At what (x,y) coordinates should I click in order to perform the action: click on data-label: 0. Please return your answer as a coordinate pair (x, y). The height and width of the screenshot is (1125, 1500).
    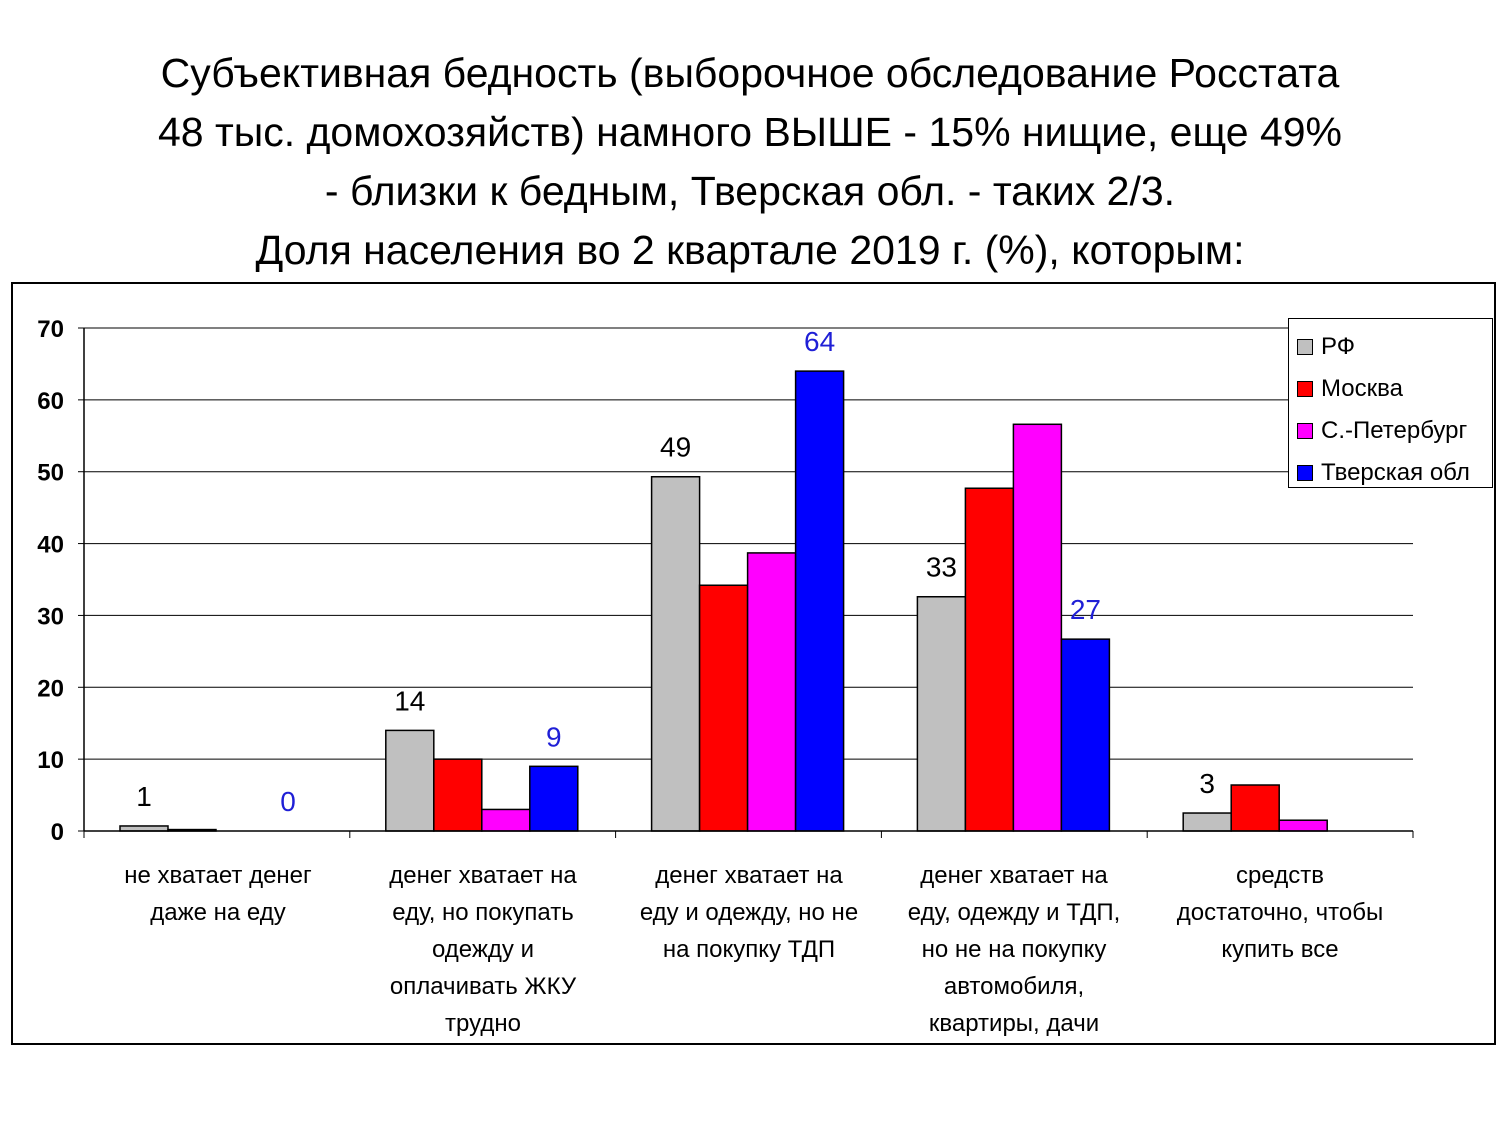
    Looking at the image, I should click on (288, 801).